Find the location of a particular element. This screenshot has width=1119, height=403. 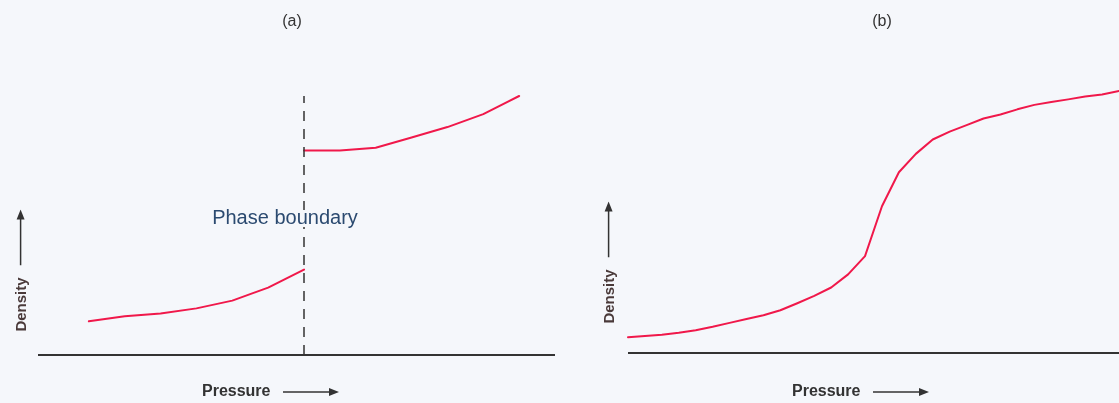

chart-title: (b) is located at coordinates (882, 21).